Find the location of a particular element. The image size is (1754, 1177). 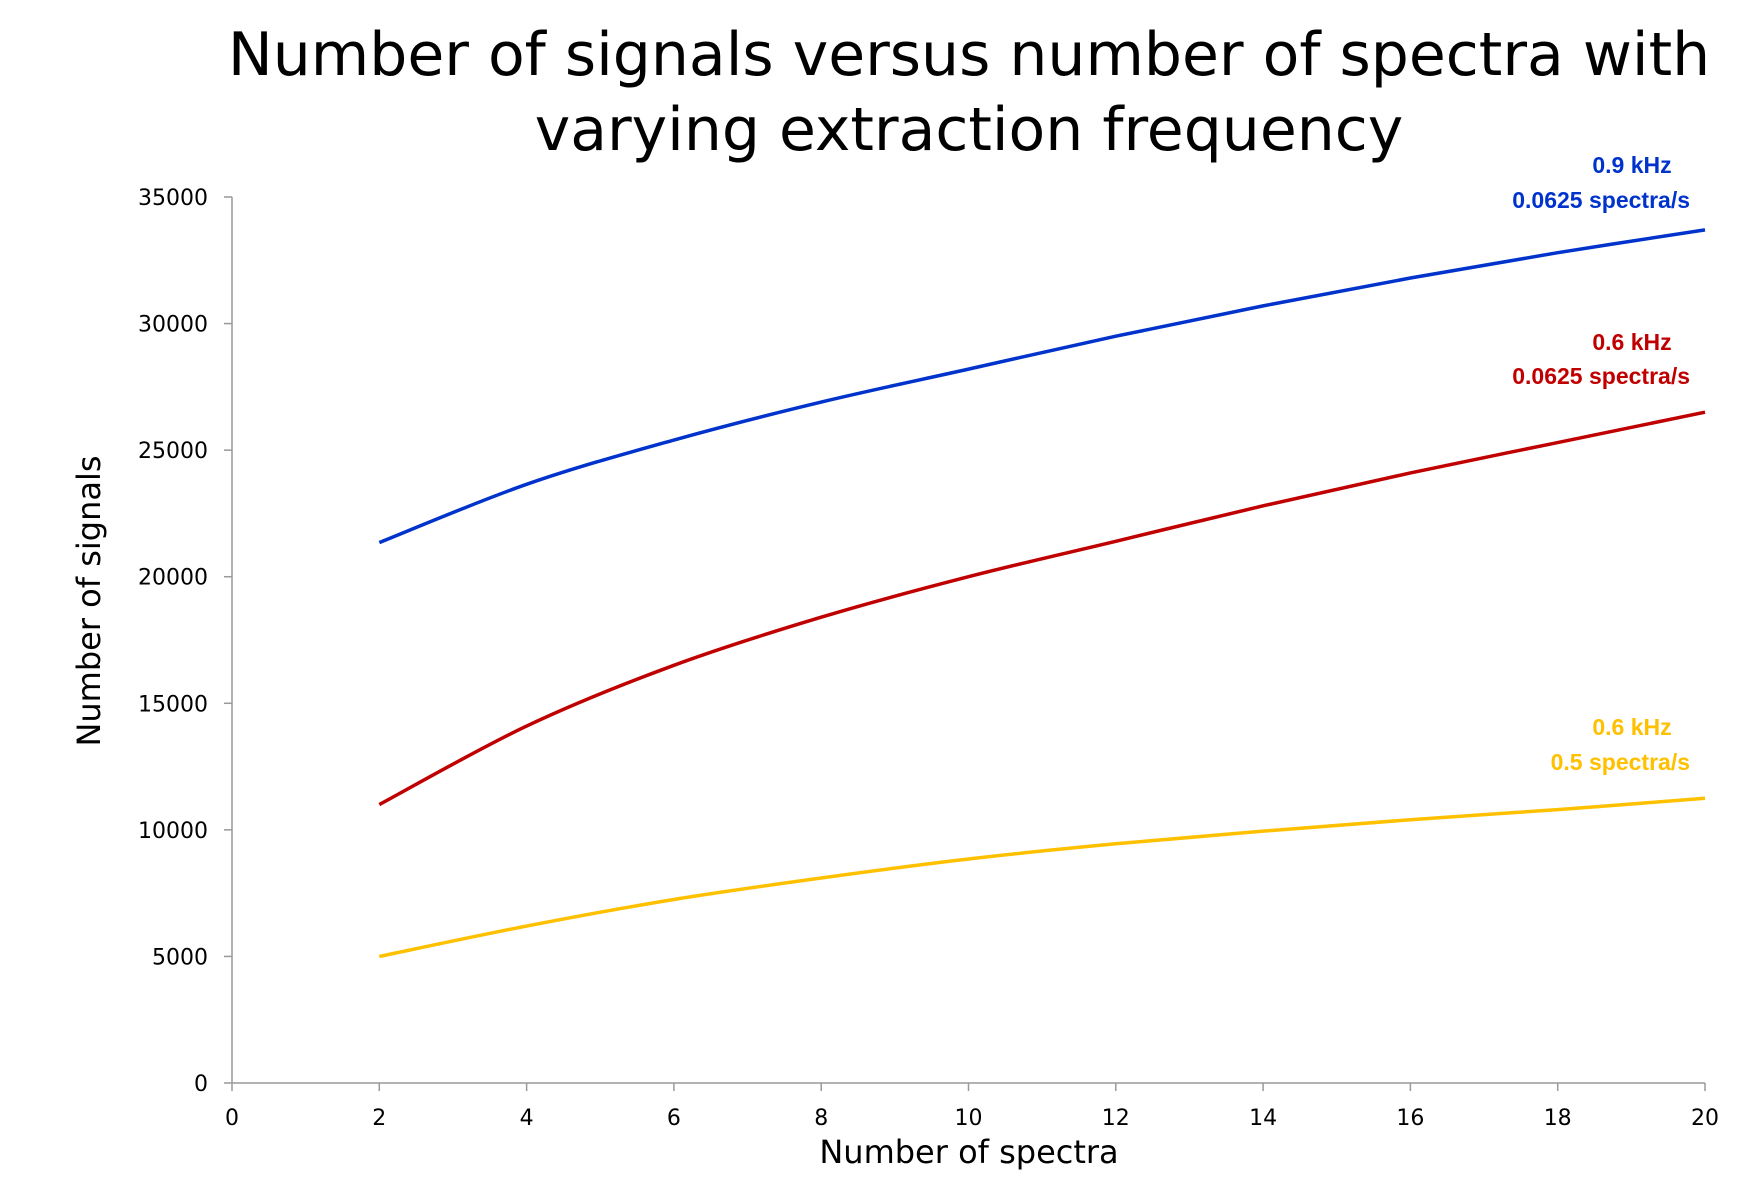

x-axis-title: Number of spectra is located at coordinates (968, 1152).